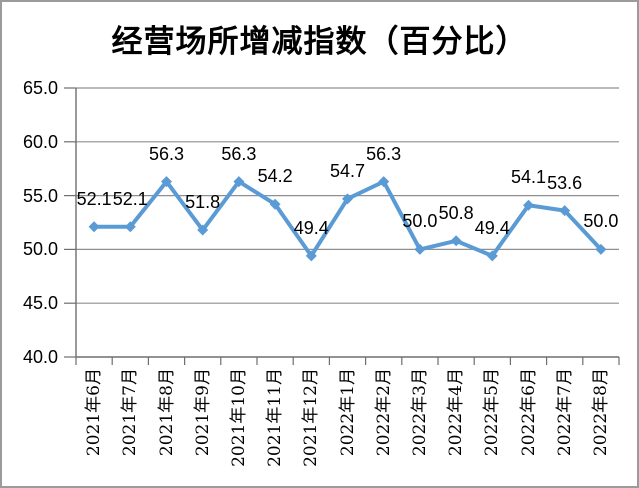 The width and height of the screenshot is (639, 488). I want to click on x-axis-label-text: 2022年8月, so click(600, 412).